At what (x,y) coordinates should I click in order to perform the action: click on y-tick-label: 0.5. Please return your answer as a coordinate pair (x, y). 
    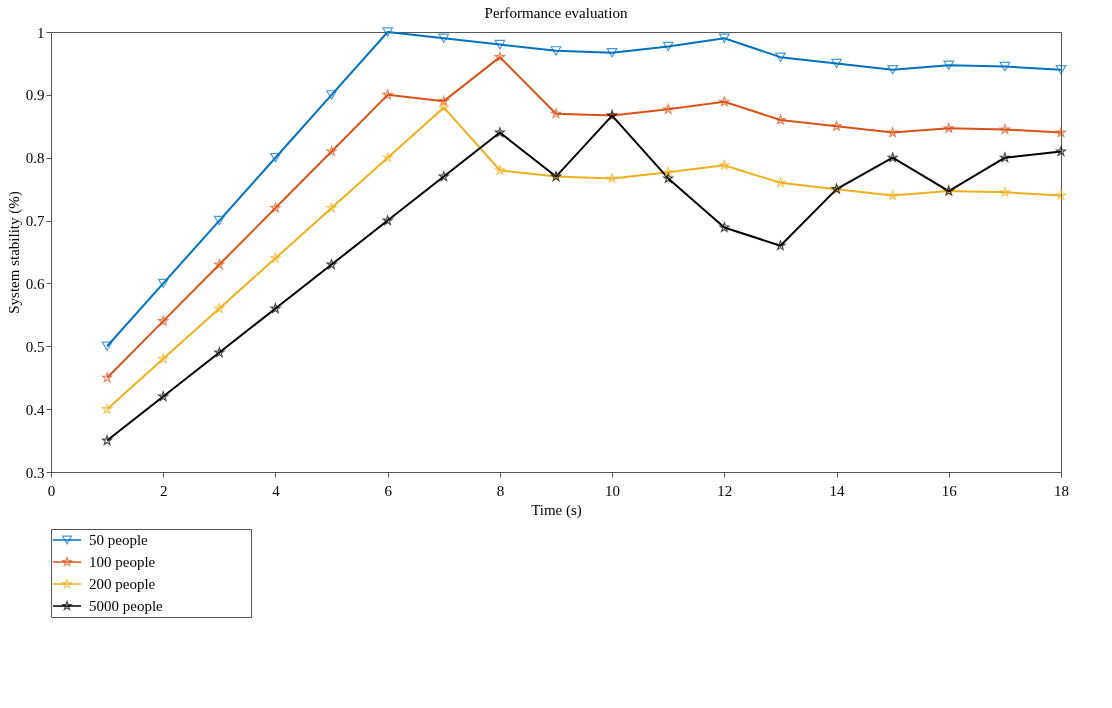
    Looking at the image, I should click on (35, 346).